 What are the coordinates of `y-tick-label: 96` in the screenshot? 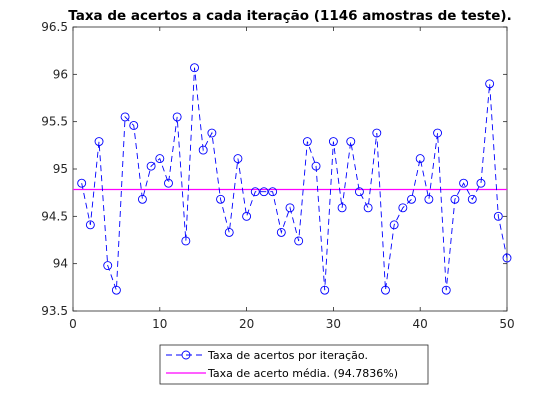 It's located at (60, 74).